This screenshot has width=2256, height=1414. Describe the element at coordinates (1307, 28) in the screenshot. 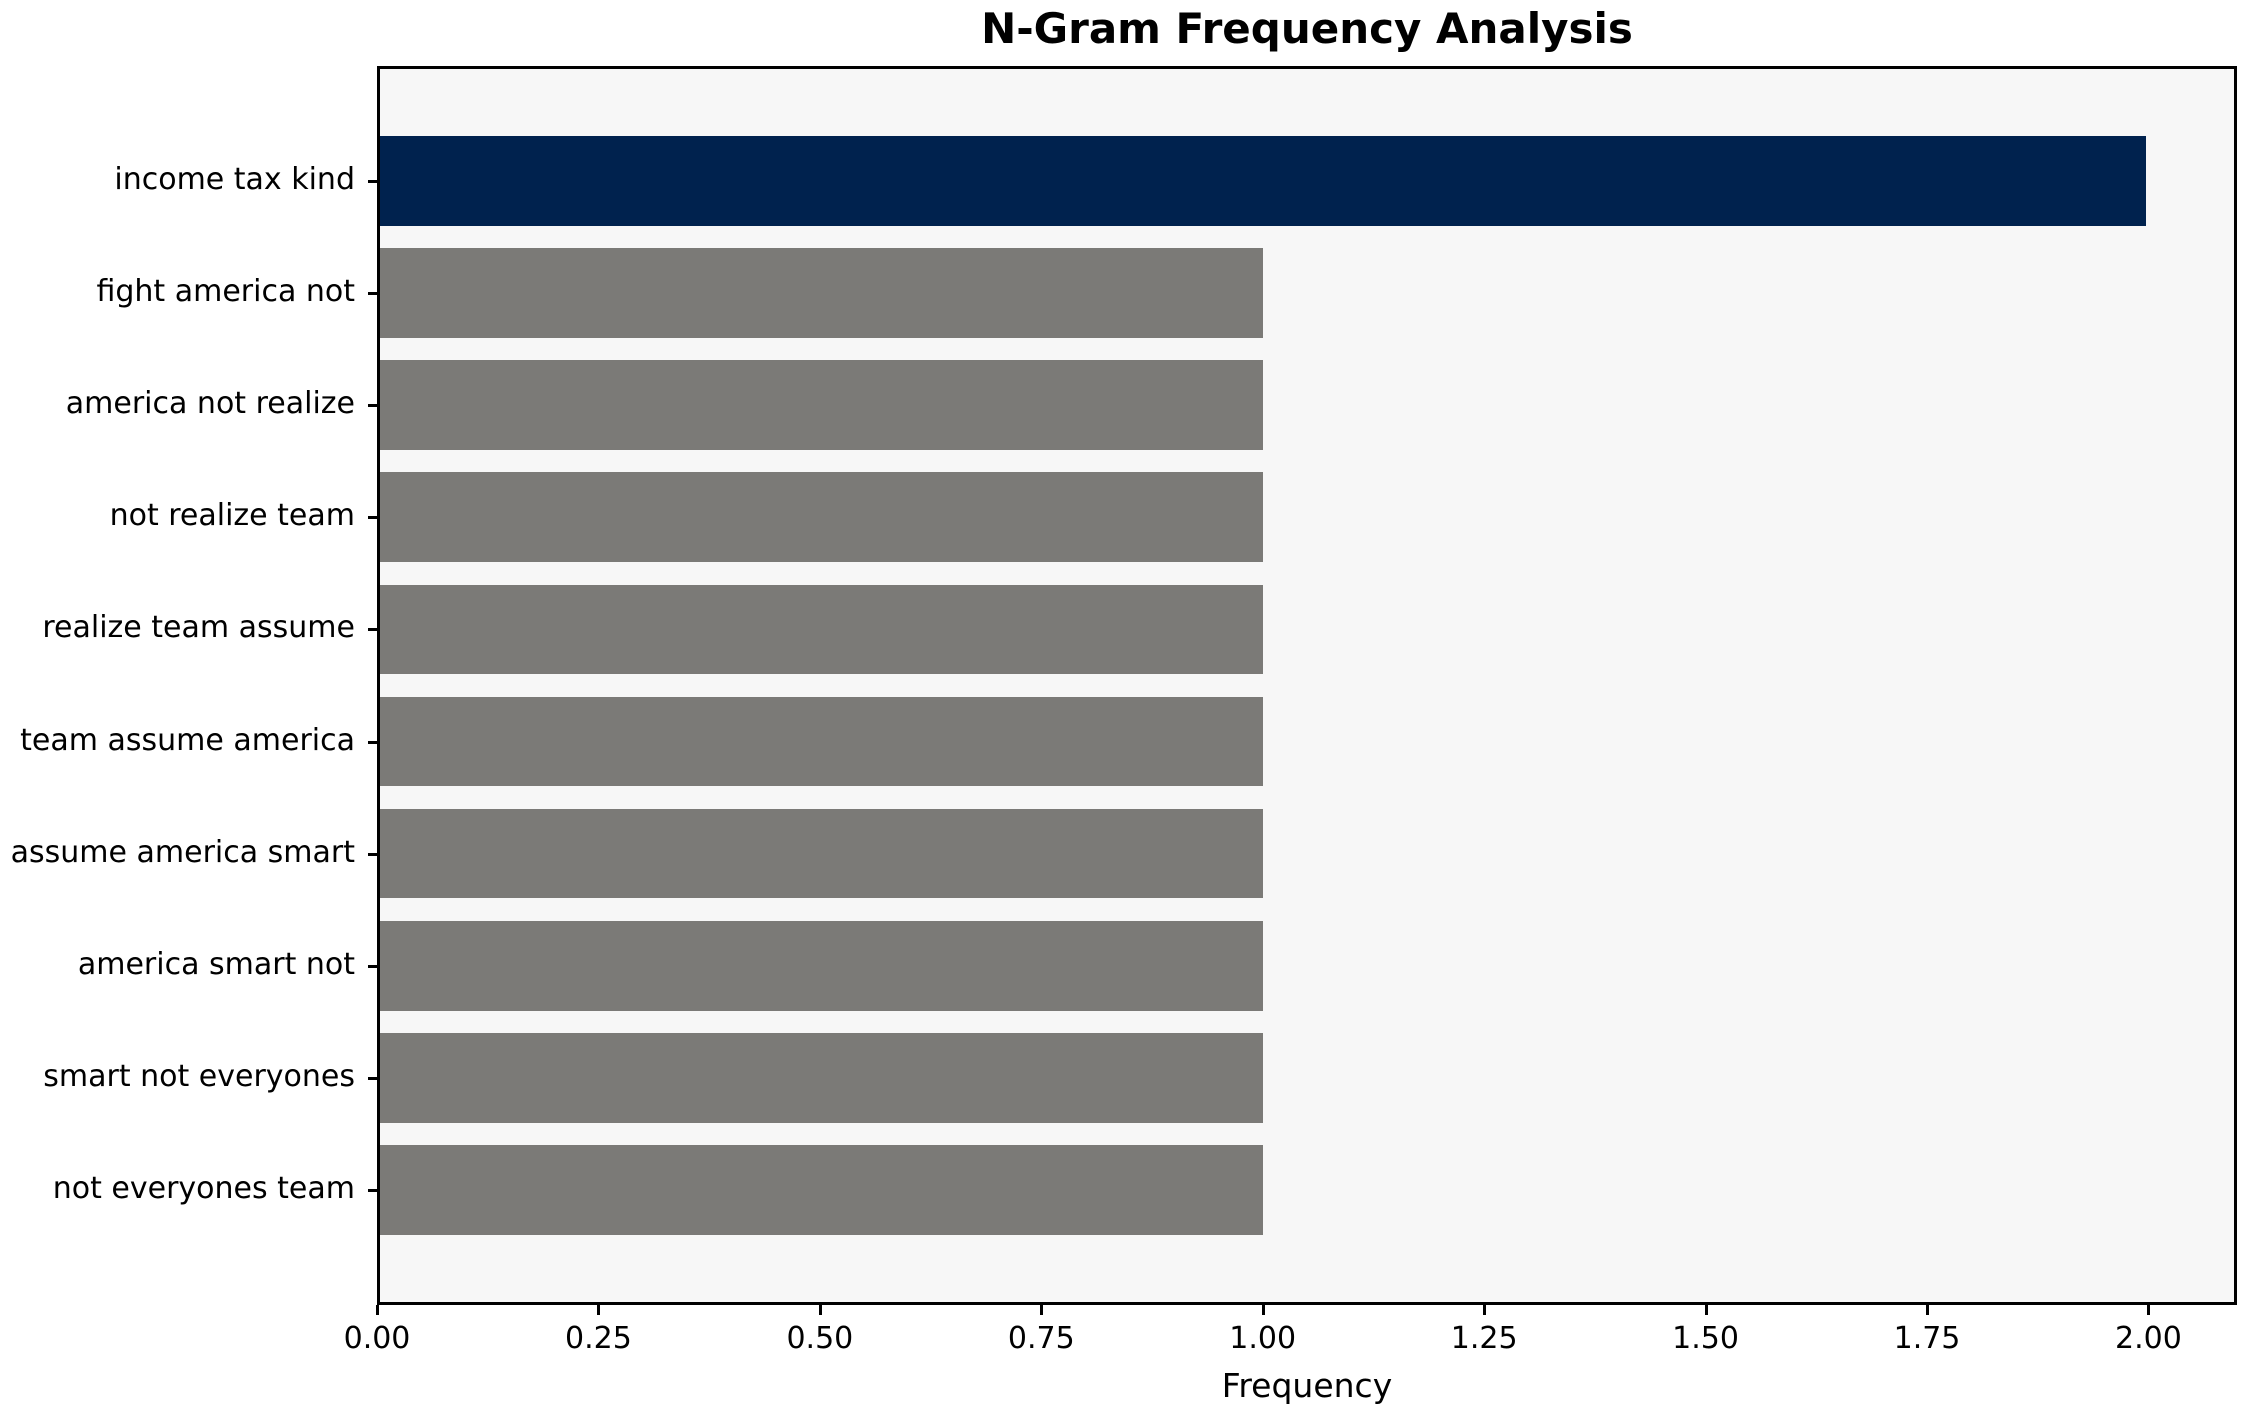

I see `chart-title: N-Gram Frequency Analysis` at that location.